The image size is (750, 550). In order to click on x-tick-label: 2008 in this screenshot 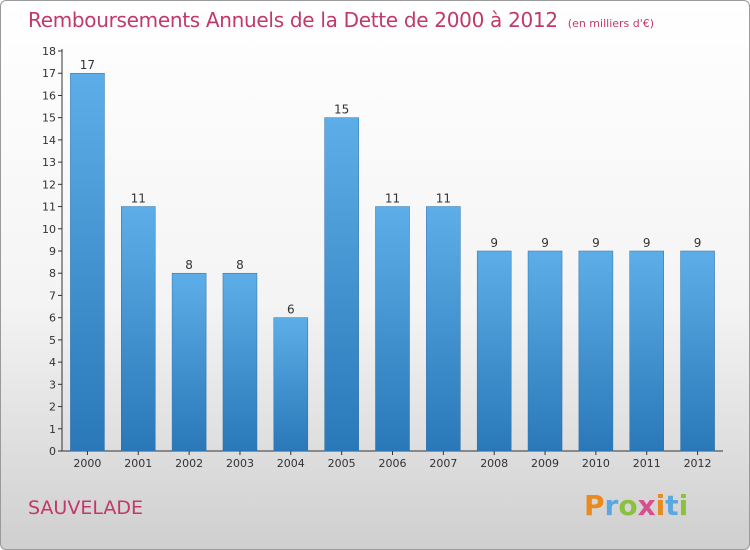, I will do `click(494, 463)`.